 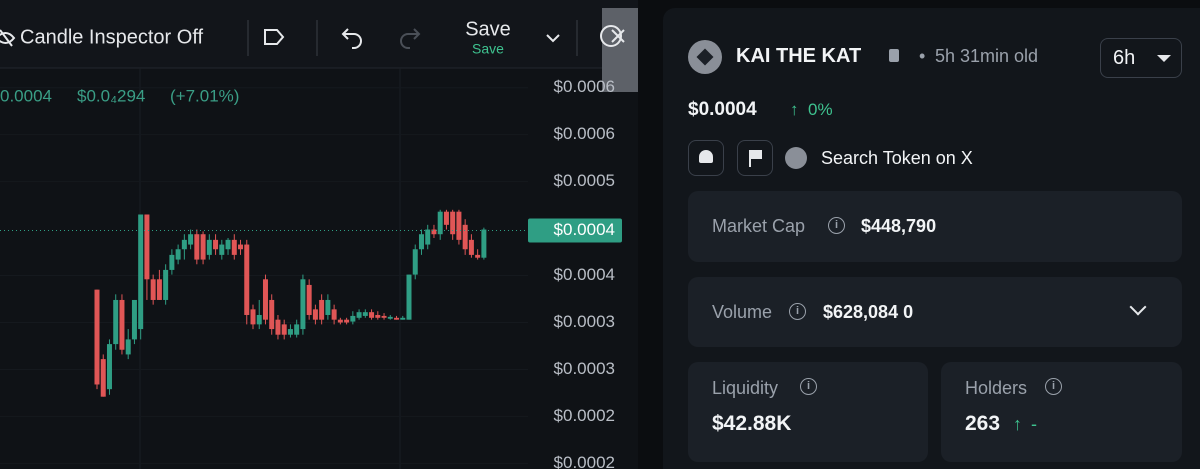 What do you see at coordinates (742, 312) in the screenshot?
I see `stat-label: Volume` at bounding box center [742, 312].